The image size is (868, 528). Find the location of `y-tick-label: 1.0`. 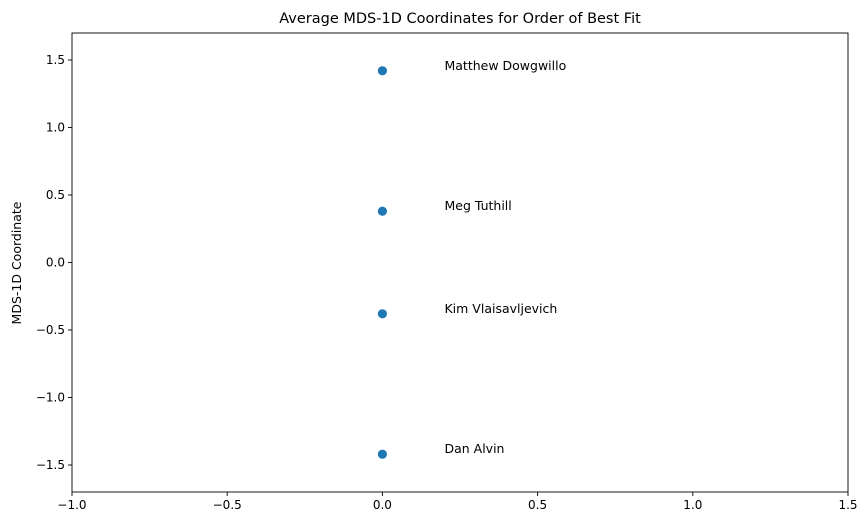

y-tick-label: 1.0 is located at coordinates (55, 128).